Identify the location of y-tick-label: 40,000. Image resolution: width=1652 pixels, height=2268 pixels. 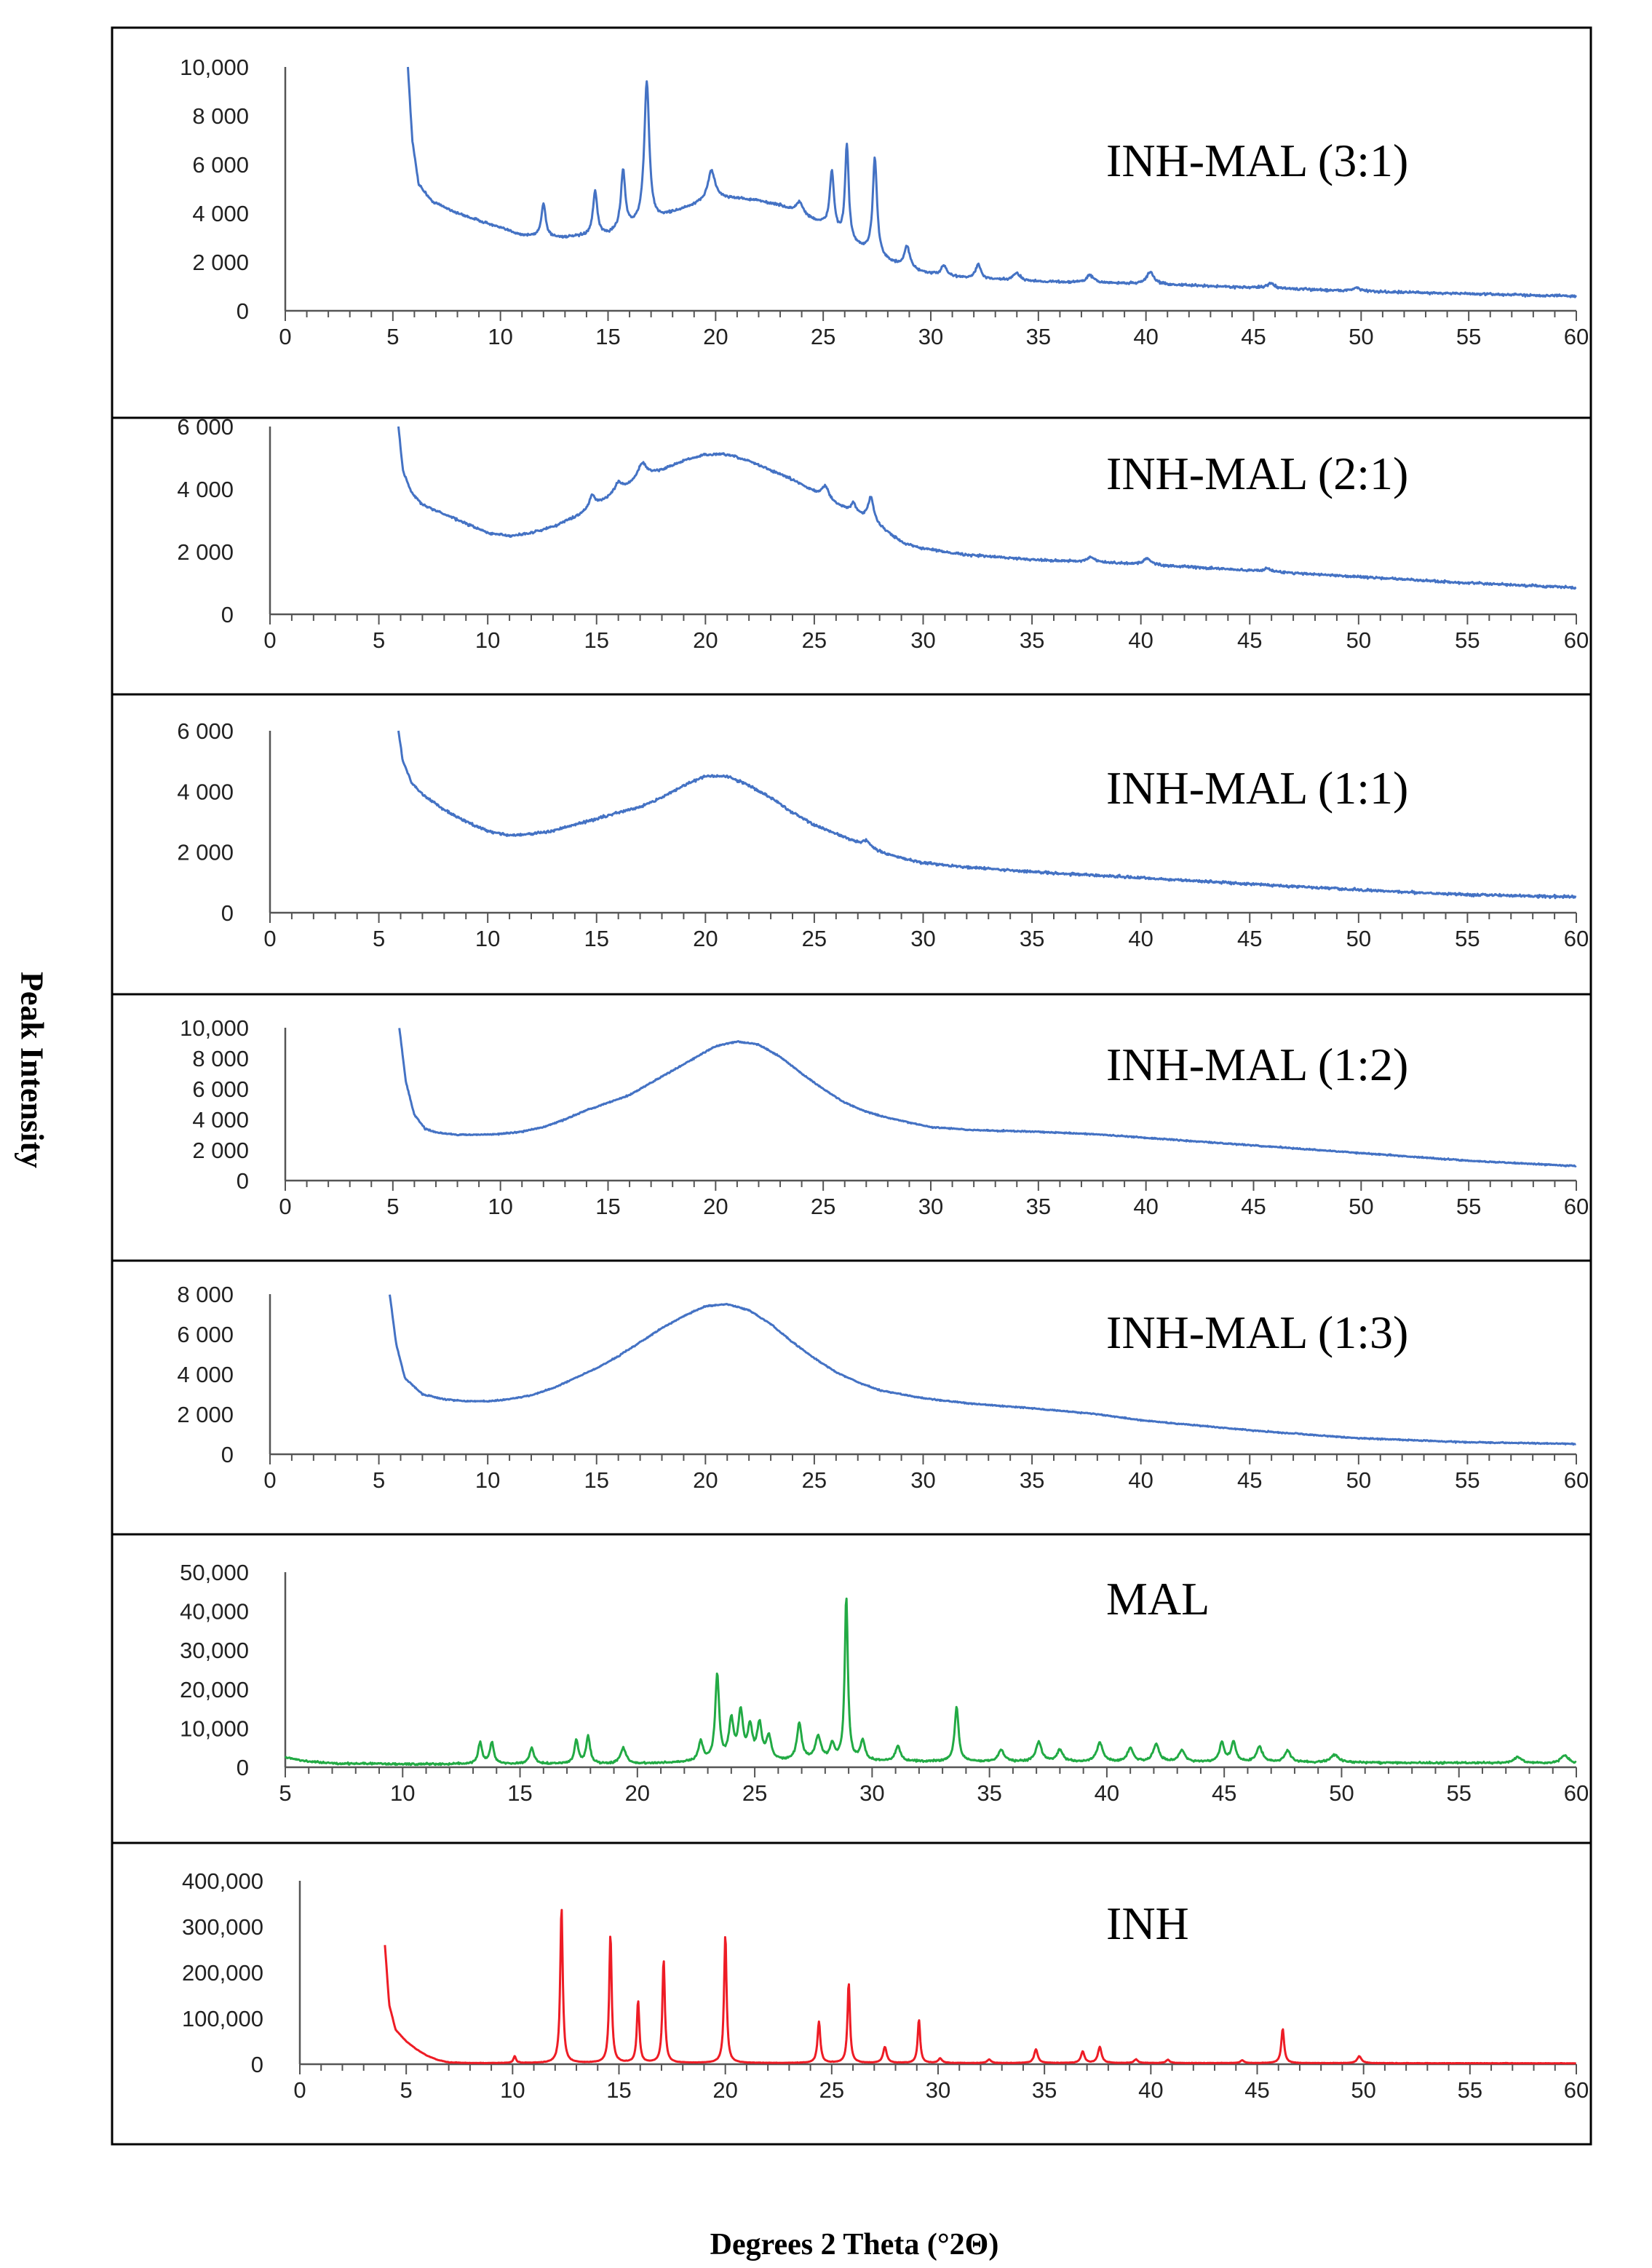
(214, 1612).